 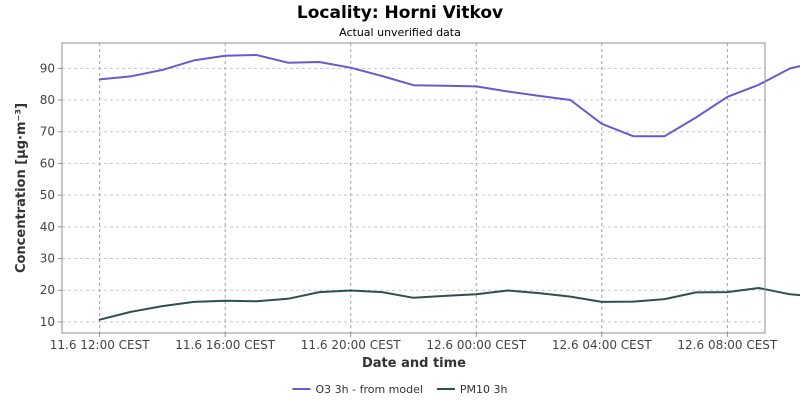 I want to click on legend: O3 3h - from model PM10 3h, so click(x=400, y=389).